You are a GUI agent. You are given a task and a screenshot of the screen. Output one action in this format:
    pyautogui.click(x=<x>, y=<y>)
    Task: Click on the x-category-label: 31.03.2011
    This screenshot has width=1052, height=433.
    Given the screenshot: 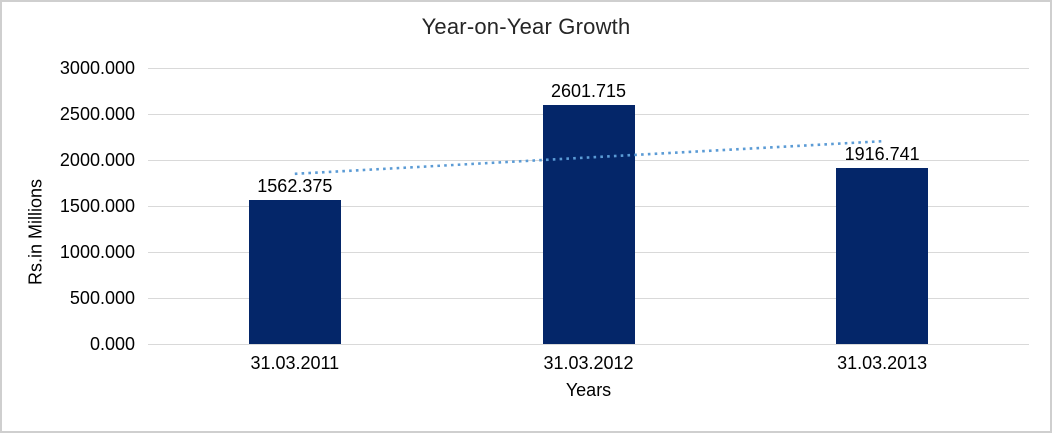 What is the action you would take?
    pyautogui.click(x=295, y=363)
    